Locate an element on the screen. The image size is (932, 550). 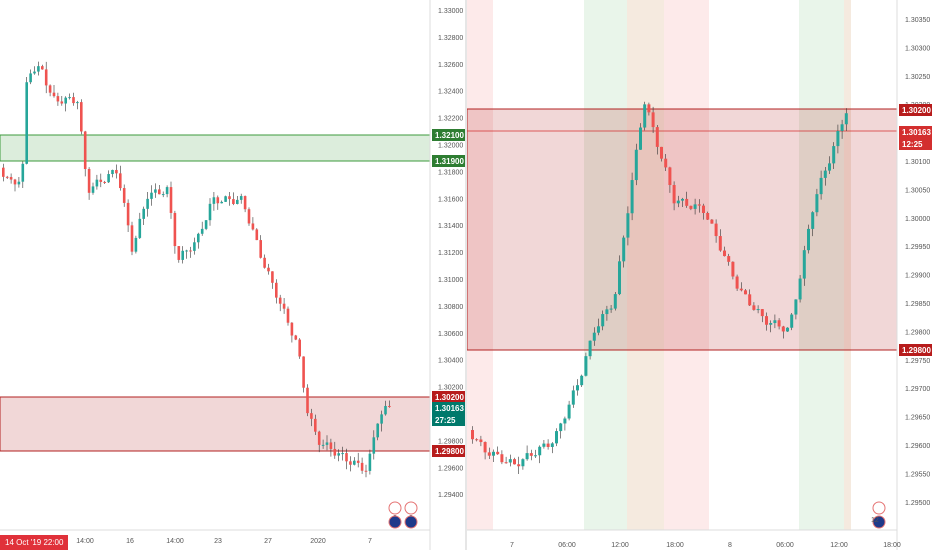
candle-countdown-badge-bg is located at coordinates (448, 420).